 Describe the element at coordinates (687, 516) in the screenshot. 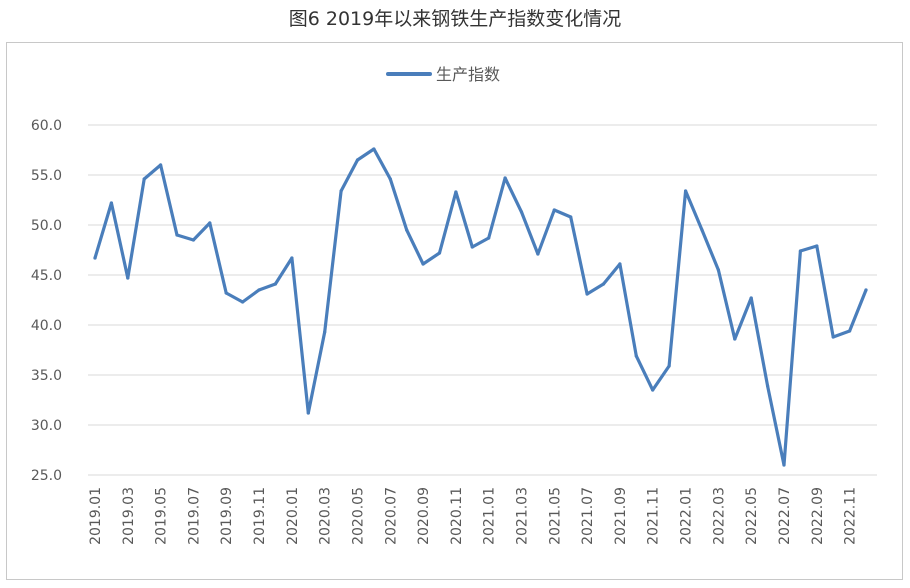

I see `x-tick-label: 2022.01` at that location.